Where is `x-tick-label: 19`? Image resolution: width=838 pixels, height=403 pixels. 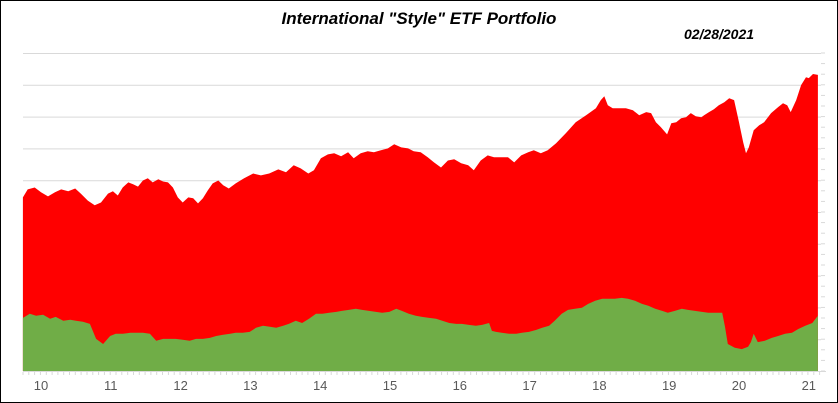 x-tick-label: 19 is located at coordinates (669, 385).